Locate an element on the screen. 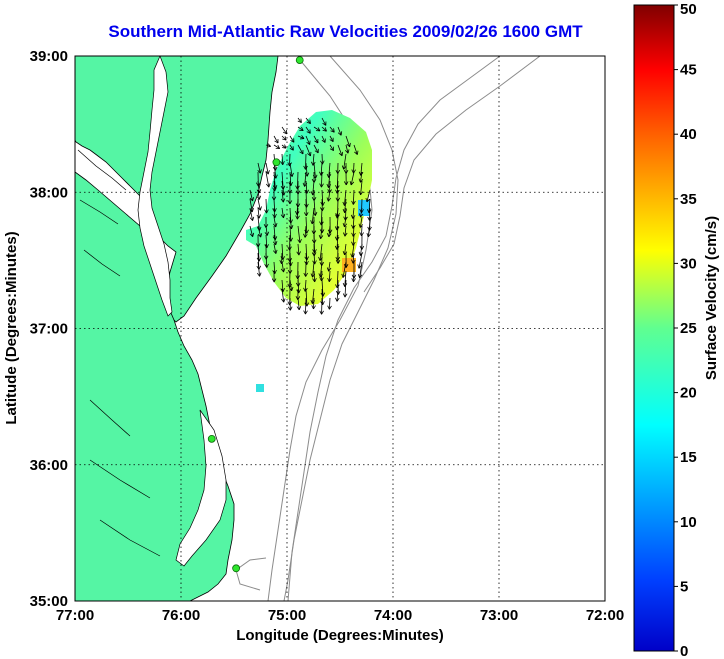  x-axis-label: Longitude (Degrees:Minutes) is located at coordinates (340, 635).